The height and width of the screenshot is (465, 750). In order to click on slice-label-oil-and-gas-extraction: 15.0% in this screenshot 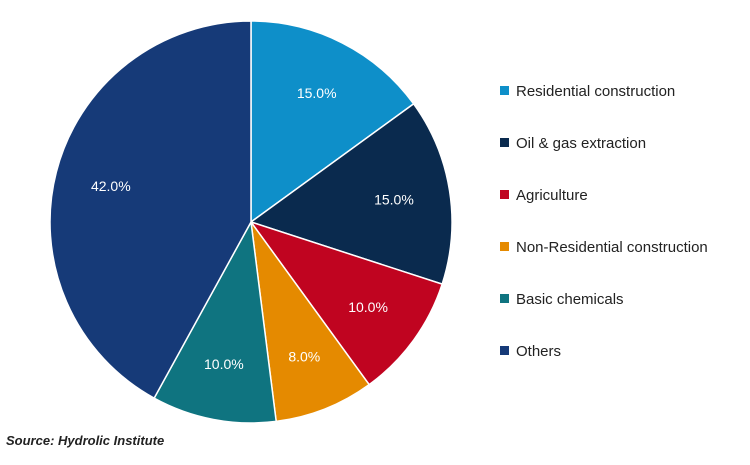, I will do `click(394, 199)`.